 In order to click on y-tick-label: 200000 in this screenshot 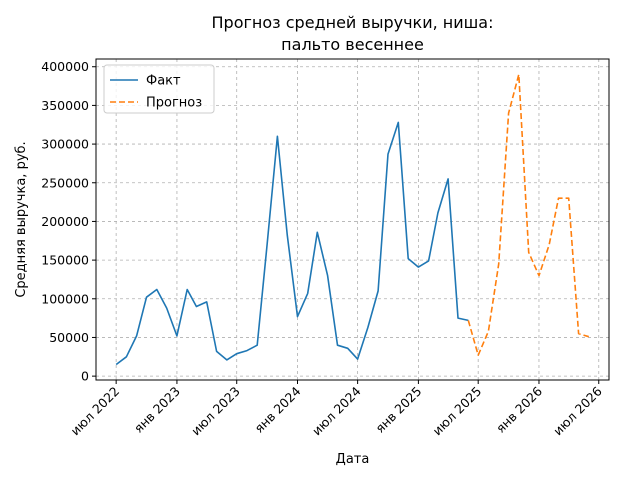, I will do `click(65, 221)`.